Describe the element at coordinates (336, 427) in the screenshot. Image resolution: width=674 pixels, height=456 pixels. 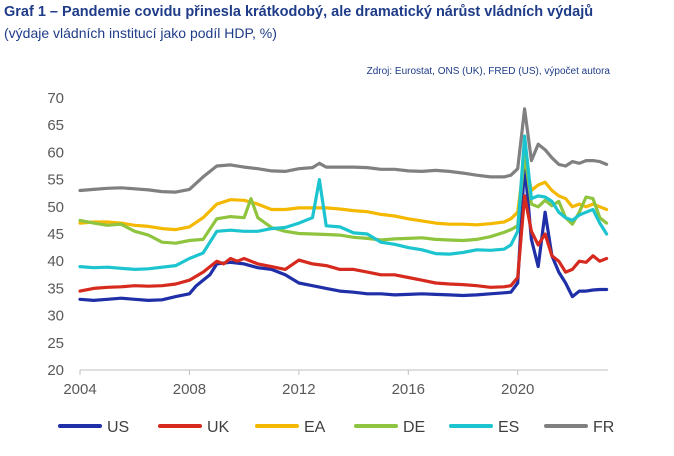
I see `legend: US UK EA DE ES FR` at that location.